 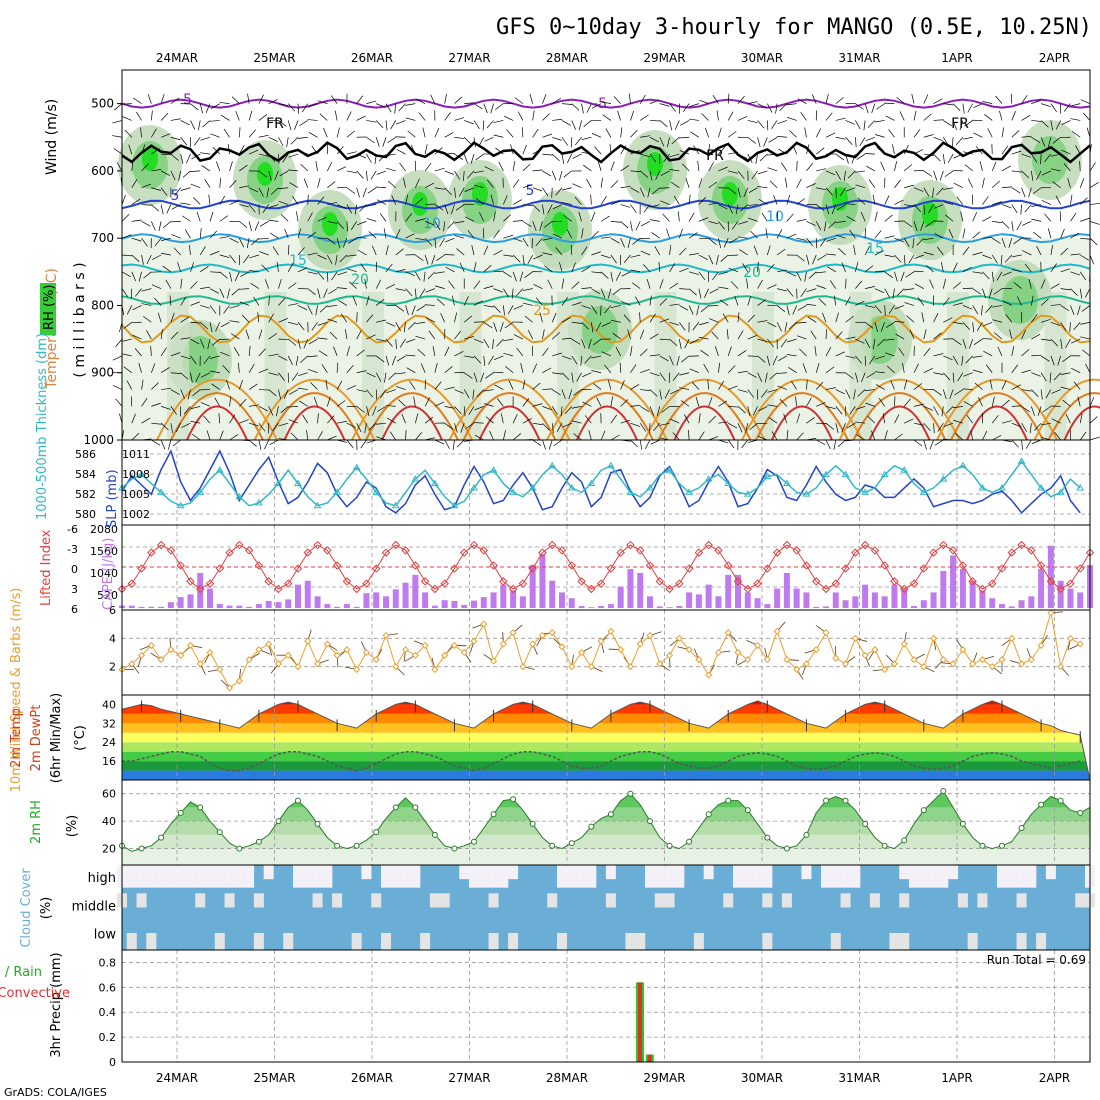 What do you see at coordinates (108, 987) in the screenshot?
I see `precip-tick: 0.6` at bounding box center [108, 987].